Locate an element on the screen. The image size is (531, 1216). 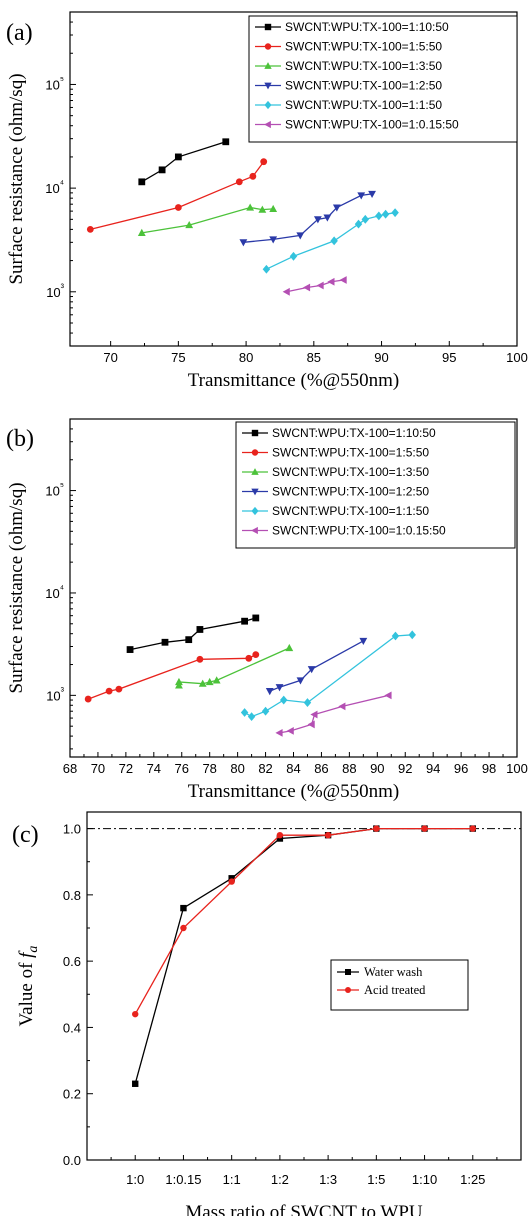
panel-label: (a) is located at coordinates (19, 33).